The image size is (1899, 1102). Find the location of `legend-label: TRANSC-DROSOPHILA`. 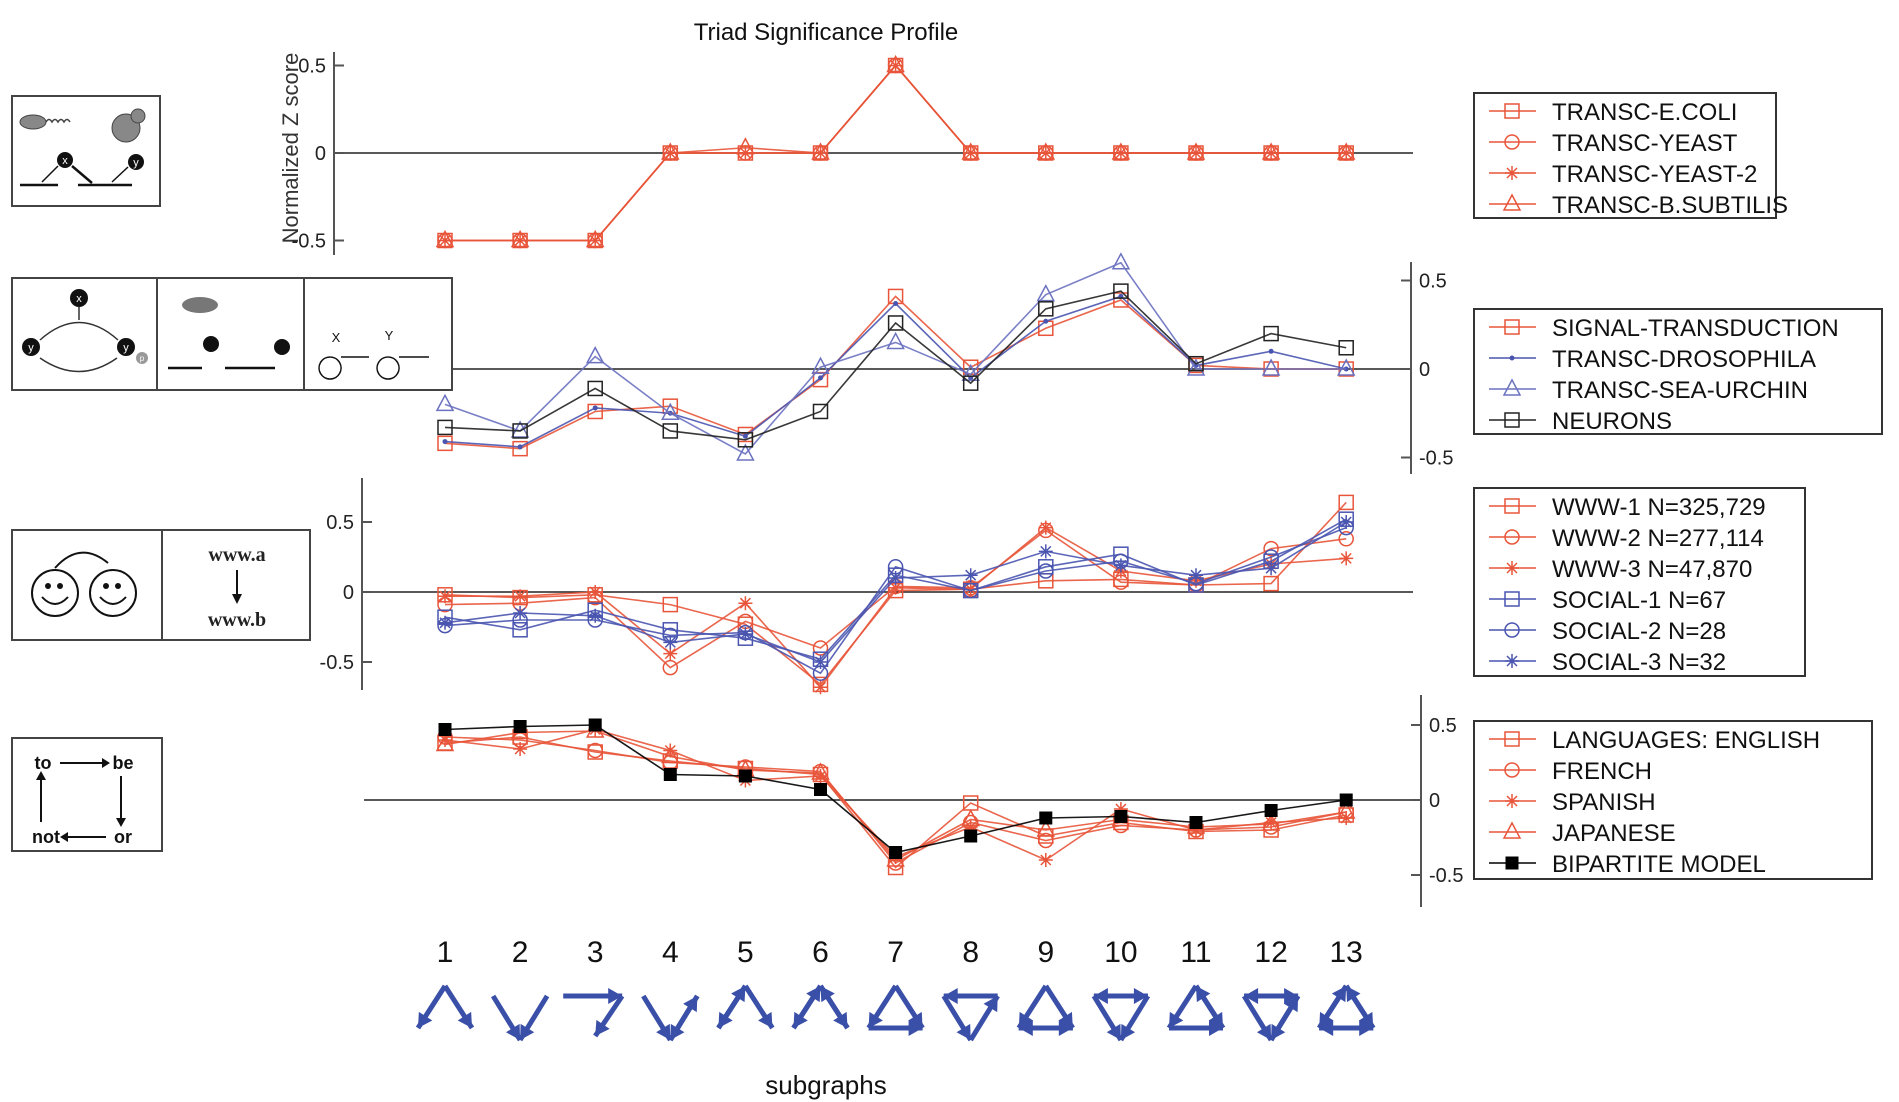

legend-label: TRANSC-DROSOPHILA is located at coordinates (1684, 359).